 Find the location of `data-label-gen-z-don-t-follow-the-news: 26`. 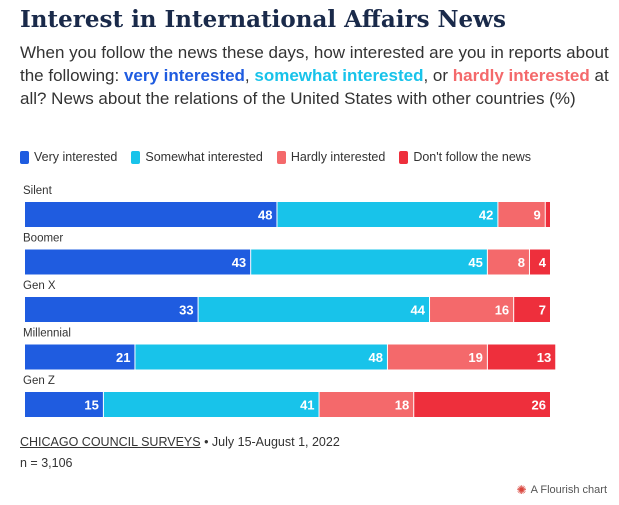

data-label-gen-z-don-t-follow-the-news: 26 is located at coordinates (539, 405).